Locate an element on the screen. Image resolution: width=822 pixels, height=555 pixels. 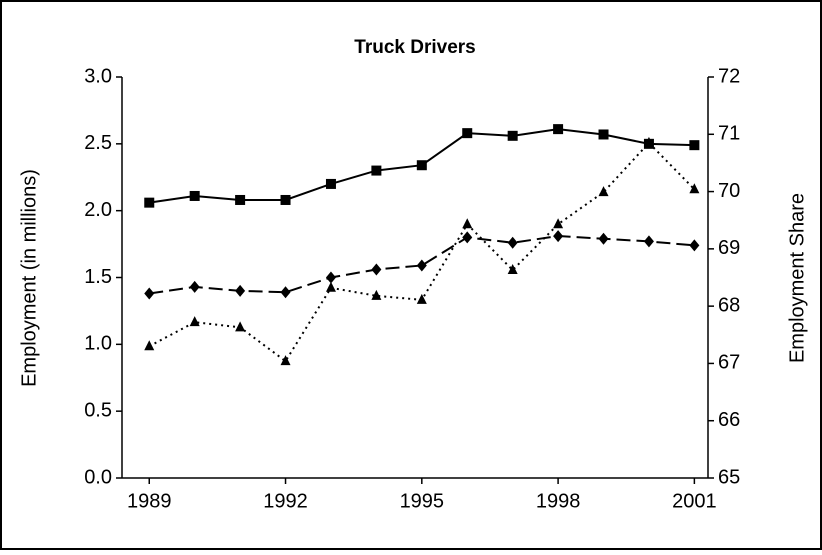
y-tick-label: 2.0 is located at coordinates (98, 210).